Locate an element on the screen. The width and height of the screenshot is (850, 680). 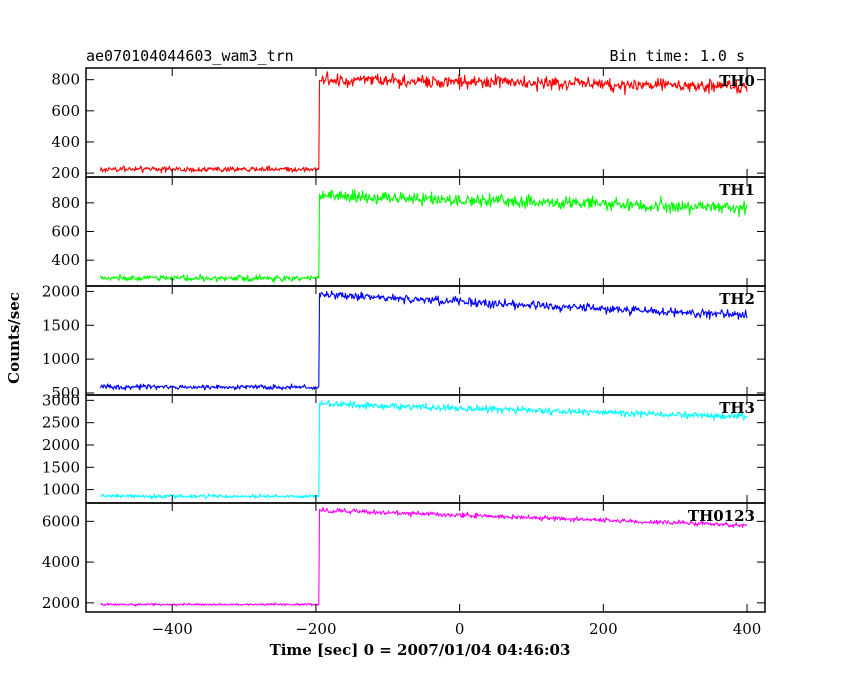
y-tick-label: 6000 is located at coordinates (61, 521).